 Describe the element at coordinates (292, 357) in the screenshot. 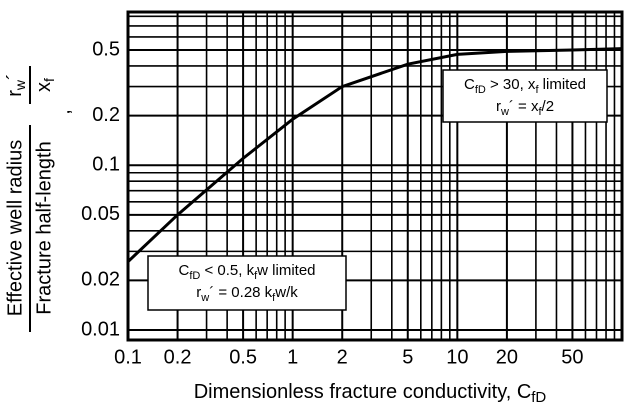

I see `x-tick-label: 1` at that location.